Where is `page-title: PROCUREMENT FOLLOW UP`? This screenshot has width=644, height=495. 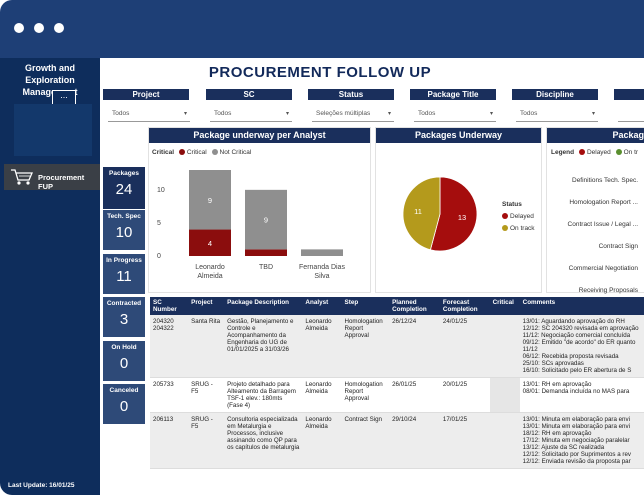
page-title: PROCUREMENT FOLLOW UP is located at coordinates (320, 72).